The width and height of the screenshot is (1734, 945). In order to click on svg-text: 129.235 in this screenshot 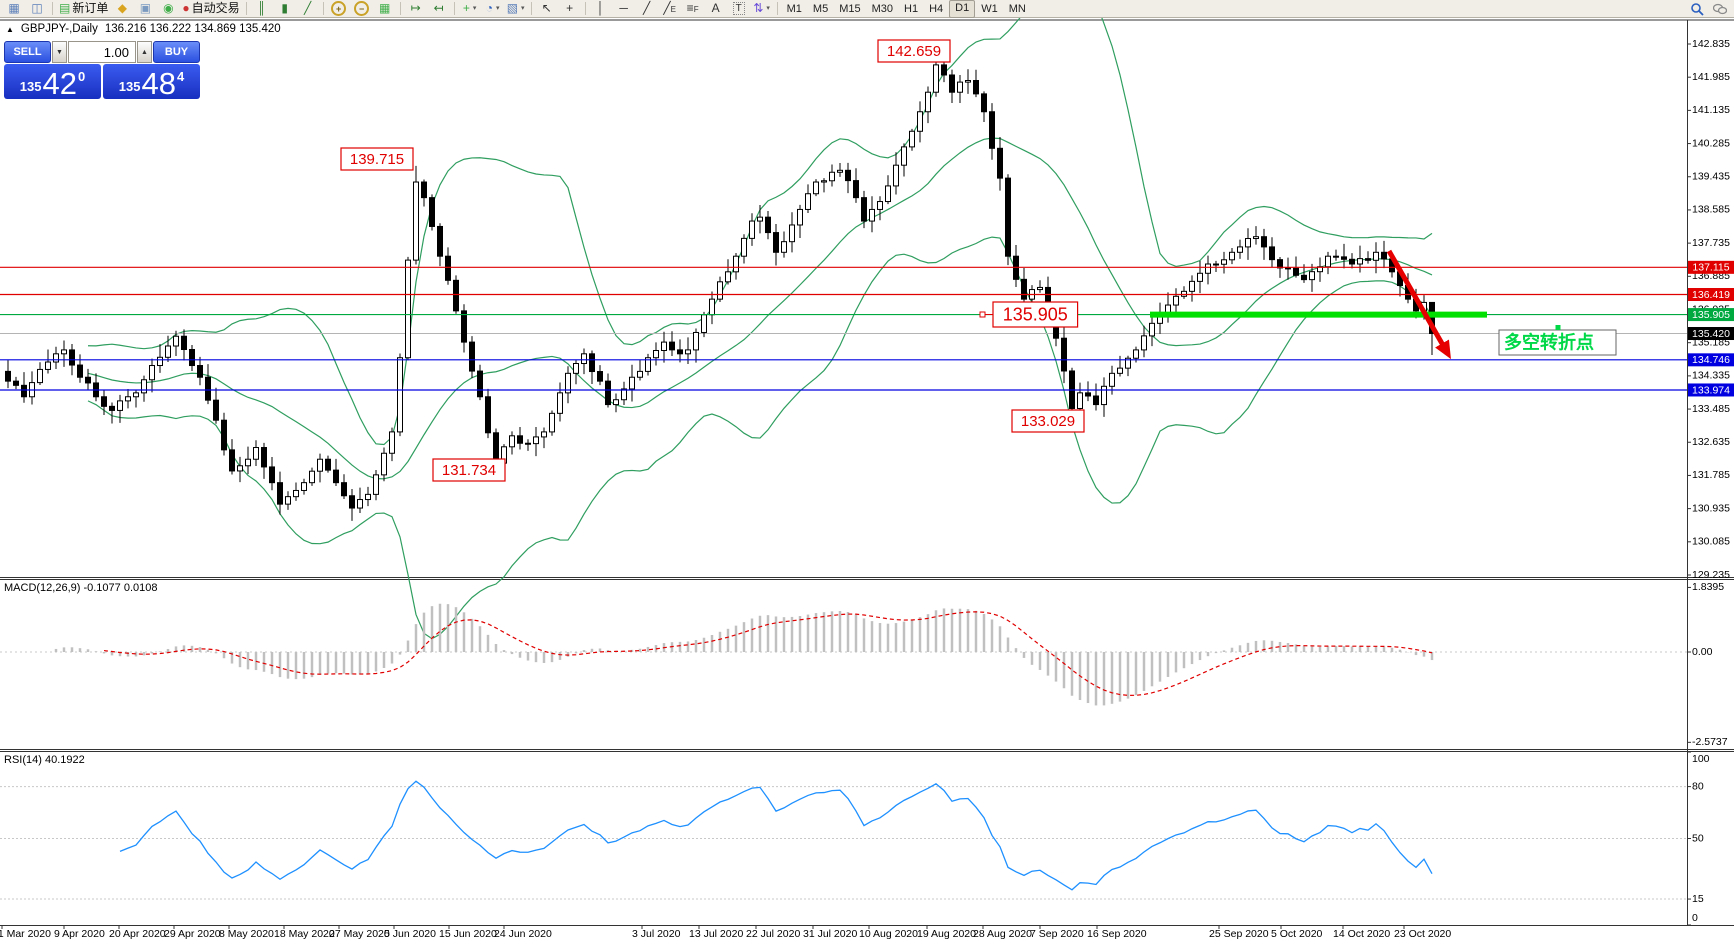, I will do `click(1711, 575)`.